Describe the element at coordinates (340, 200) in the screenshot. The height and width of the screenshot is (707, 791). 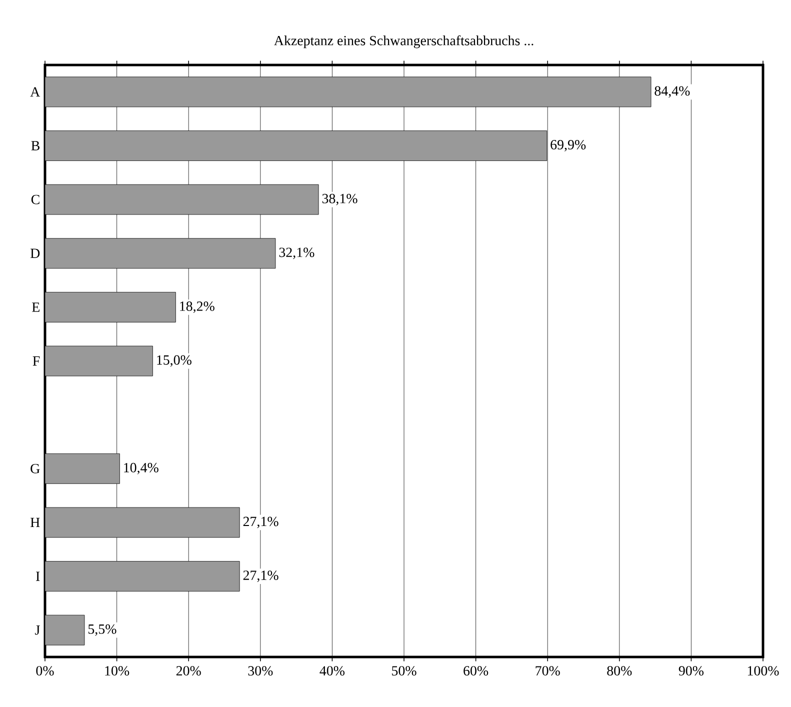
I see `data-label: 38,1%` at that location.